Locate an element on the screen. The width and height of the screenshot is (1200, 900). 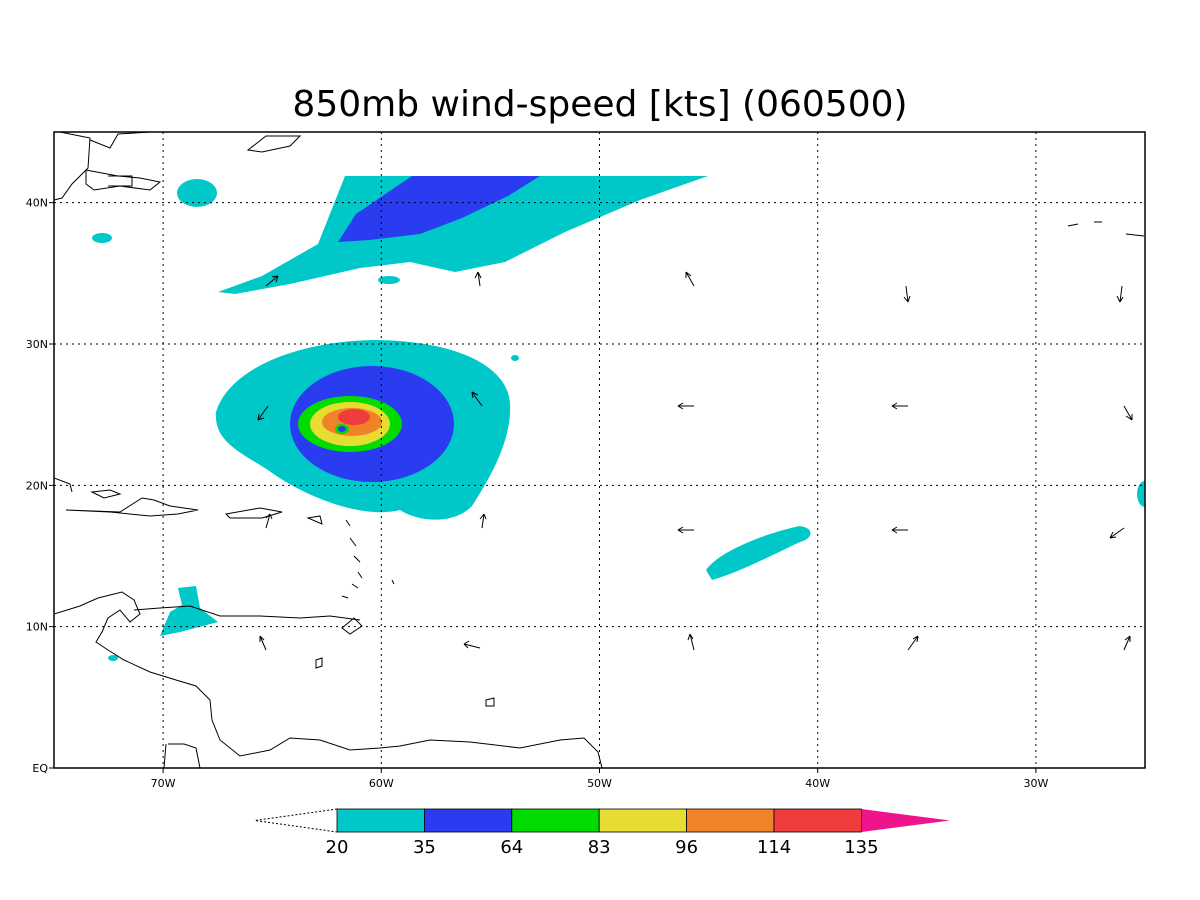
lon-tick-label: 60W is located at coordinates (381, 783).